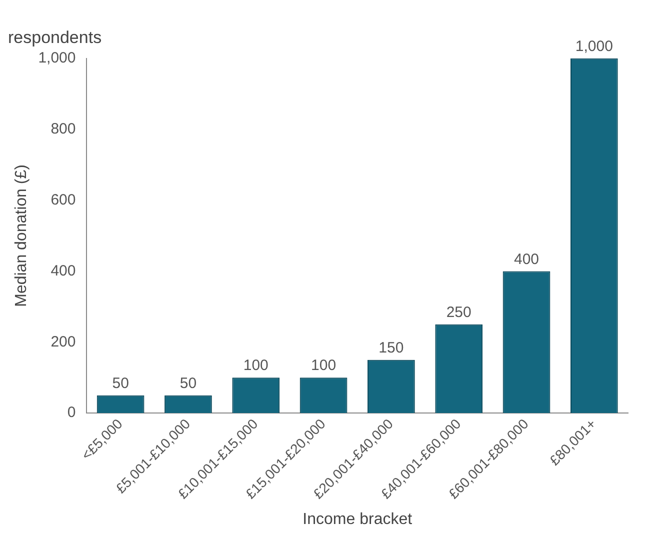  Describe the element at coordinates (63, 199) in the screenshot. I see `y-tick-label: 600` at that location.